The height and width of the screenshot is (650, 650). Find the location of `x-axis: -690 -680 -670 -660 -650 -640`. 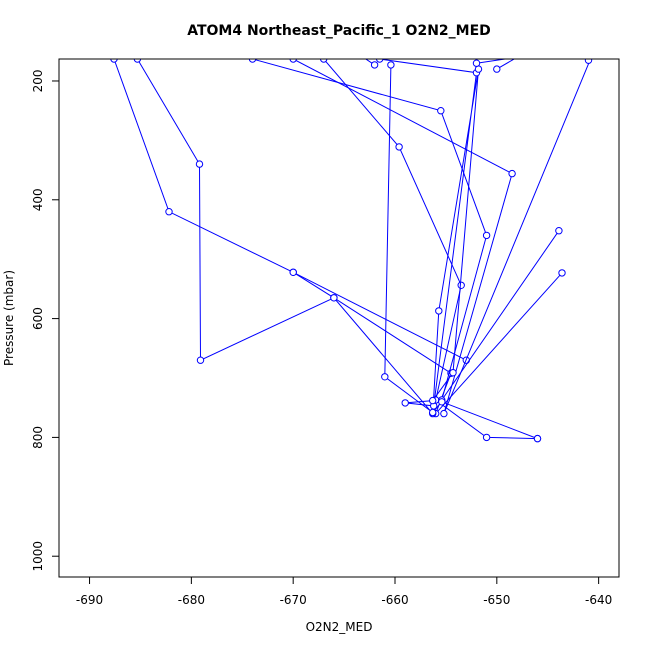

x-axis: -690 -680 -670 -660 -650 -640 is located at coordinates (344, 591).